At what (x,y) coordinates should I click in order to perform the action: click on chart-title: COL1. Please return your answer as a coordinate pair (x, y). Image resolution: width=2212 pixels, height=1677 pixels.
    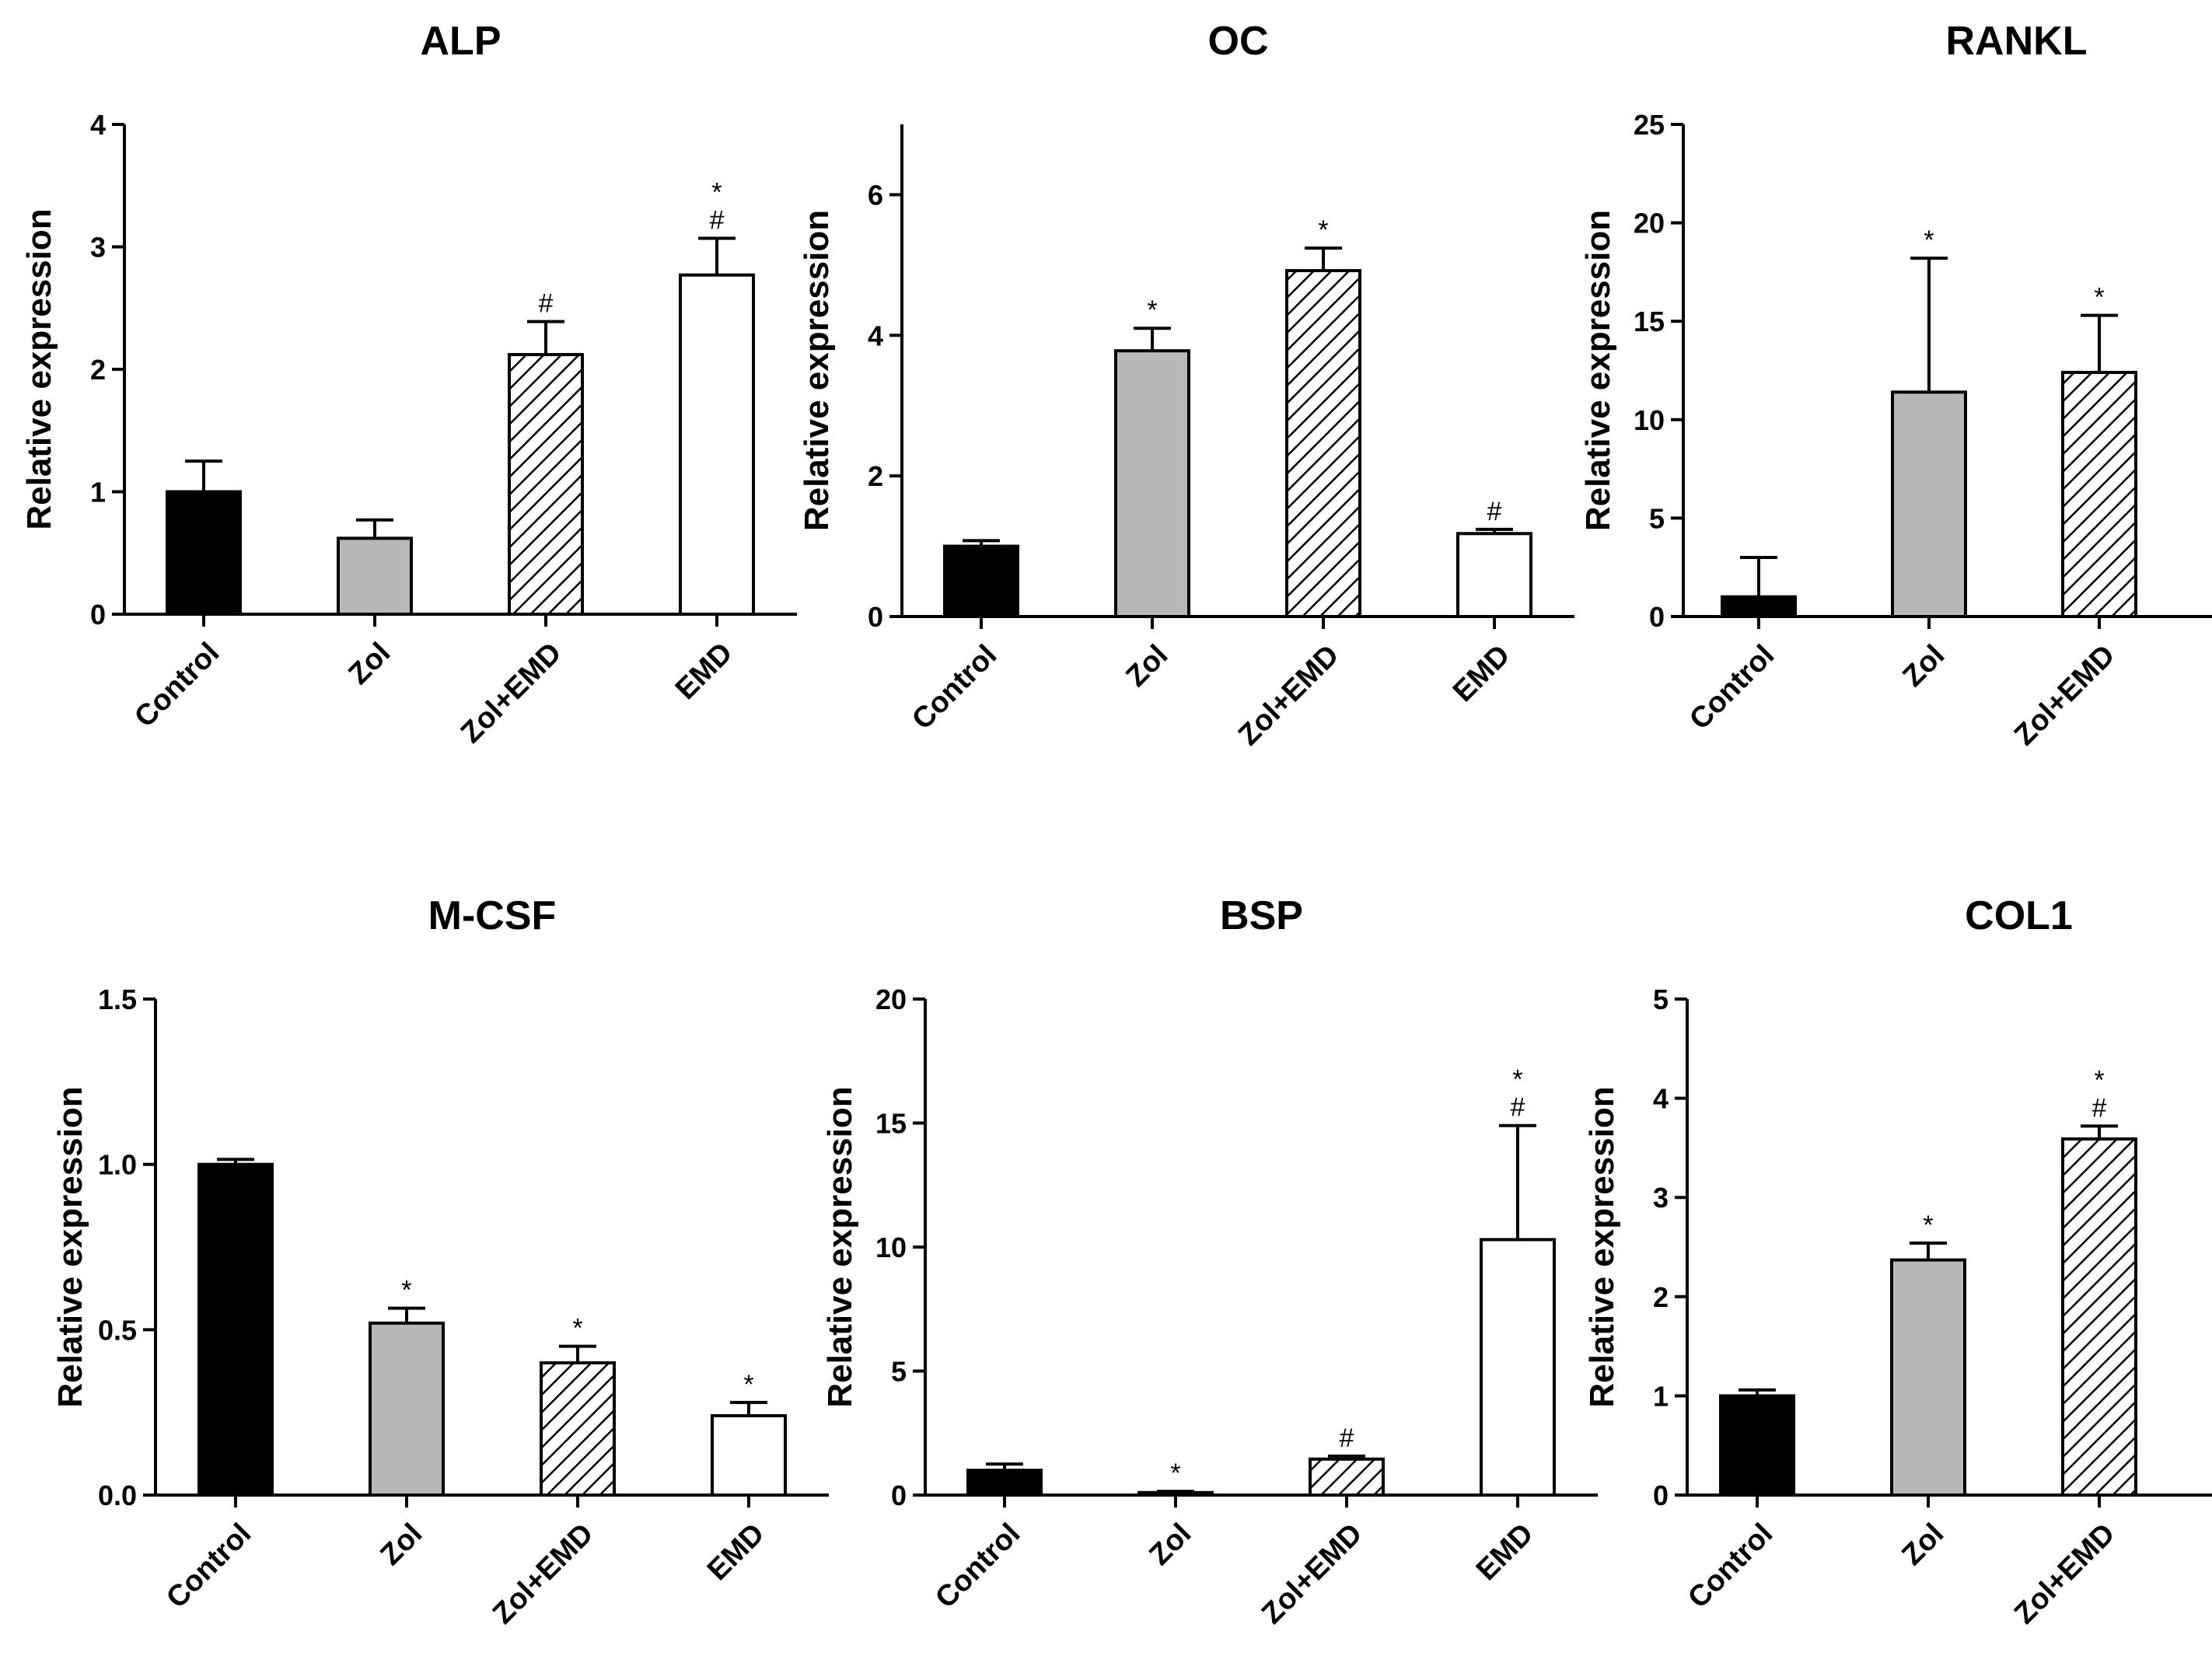
    Looking at the image, I should click on (2019, 916).